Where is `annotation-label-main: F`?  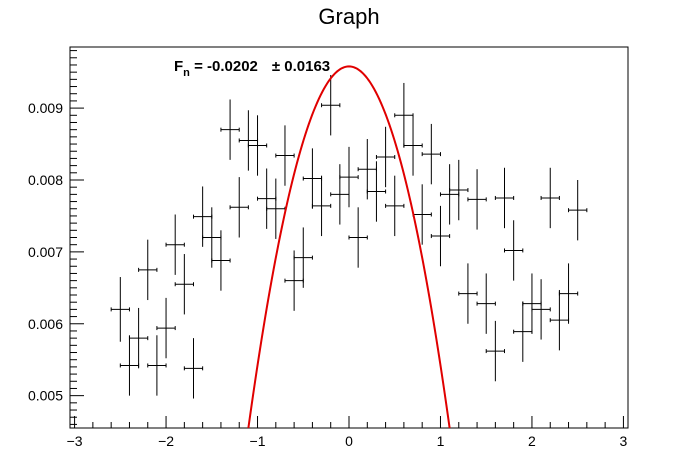 annotation-label-main: F is located at coordinates (178, 66).